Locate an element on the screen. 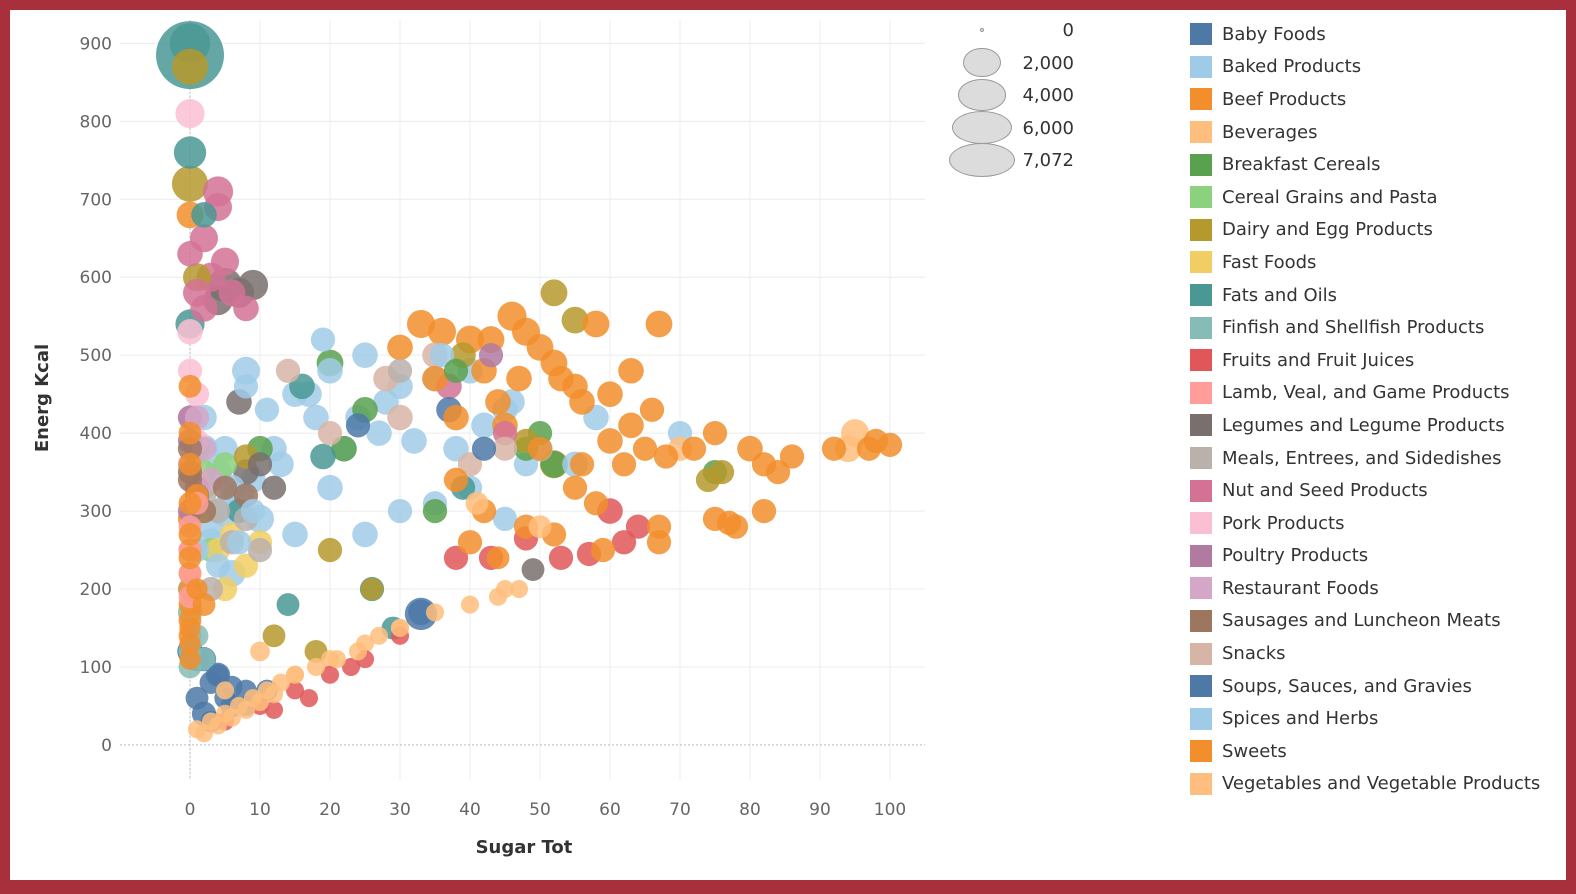 This screenshot has width=1576, height=894. legend-item: Meals, Entrees, and Sidedishes is located at coordinates (1365, 458).